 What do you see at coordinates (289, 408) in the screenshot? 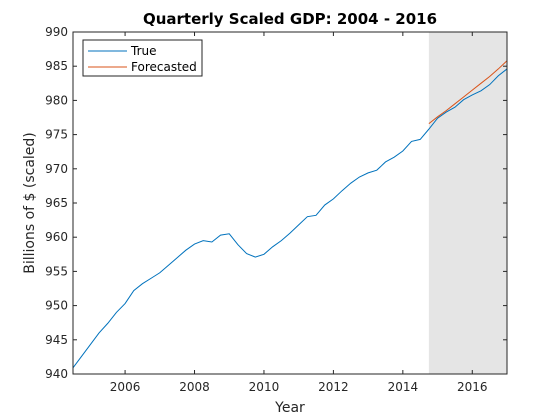
I see `x-axis-label: Year` at bounding box center [289, 408].